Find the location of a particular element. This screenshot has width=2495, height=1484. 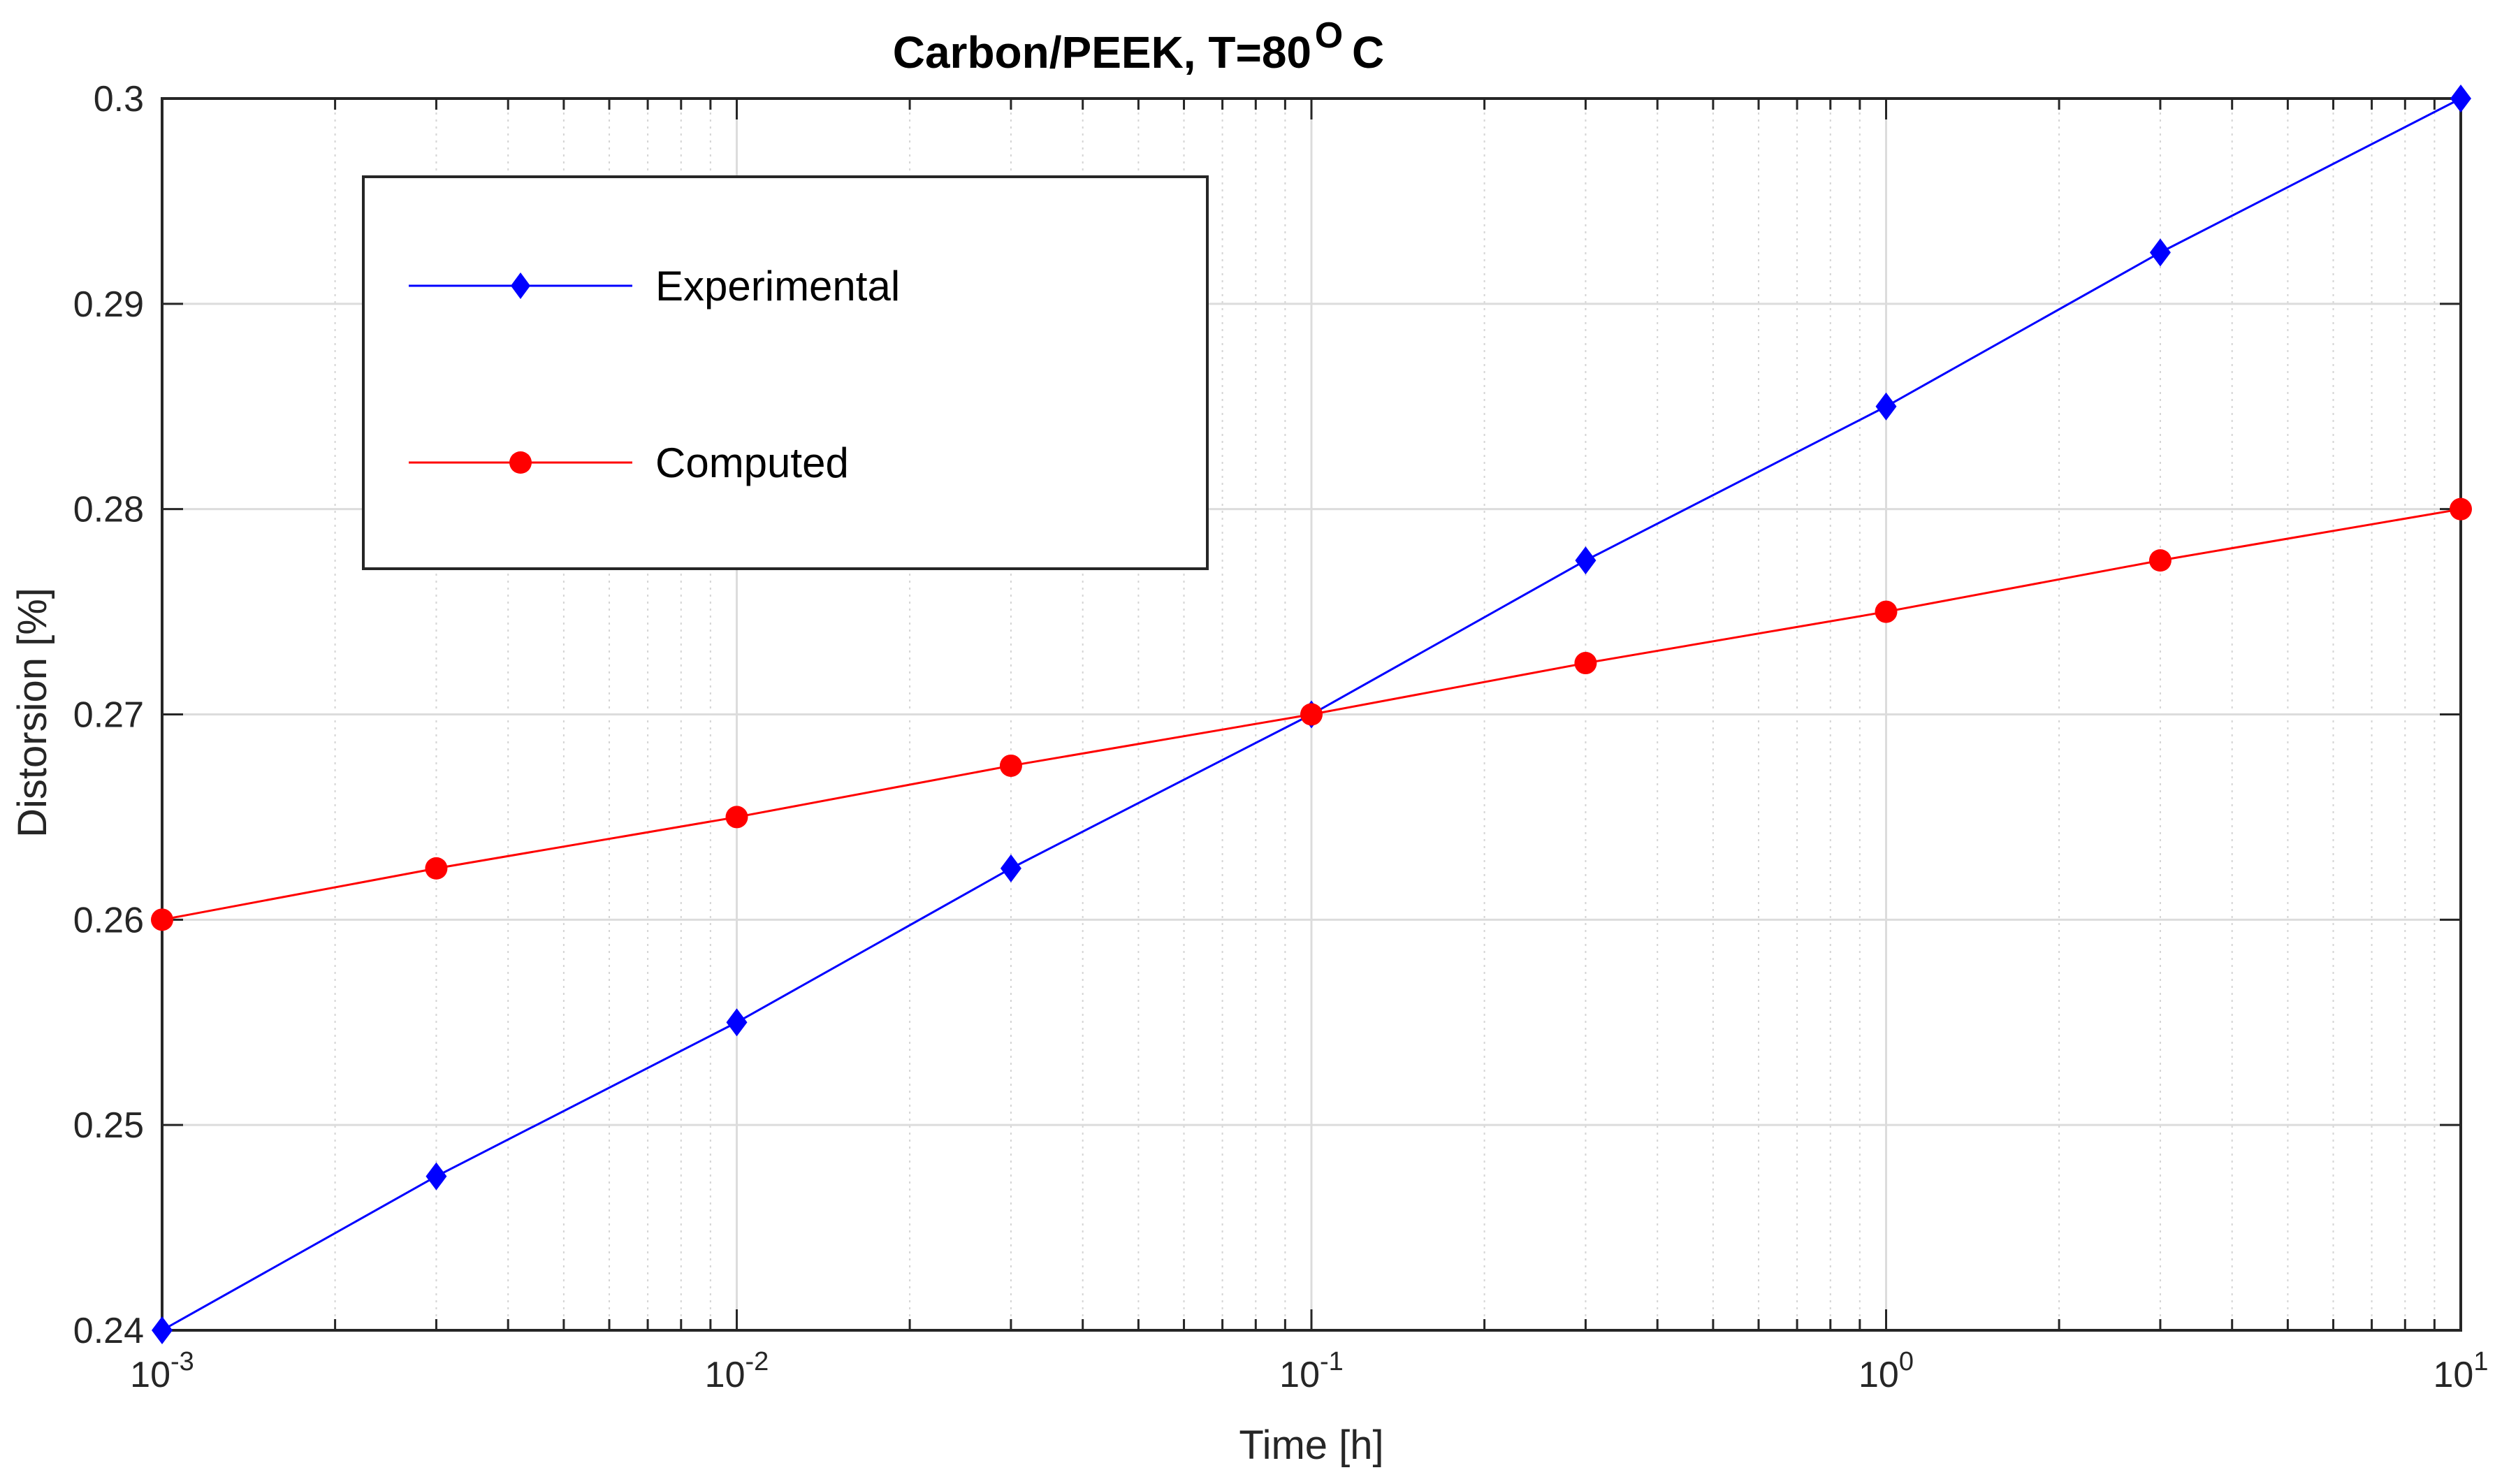

legend-marker-diamond is located at coordinates (520, 285).